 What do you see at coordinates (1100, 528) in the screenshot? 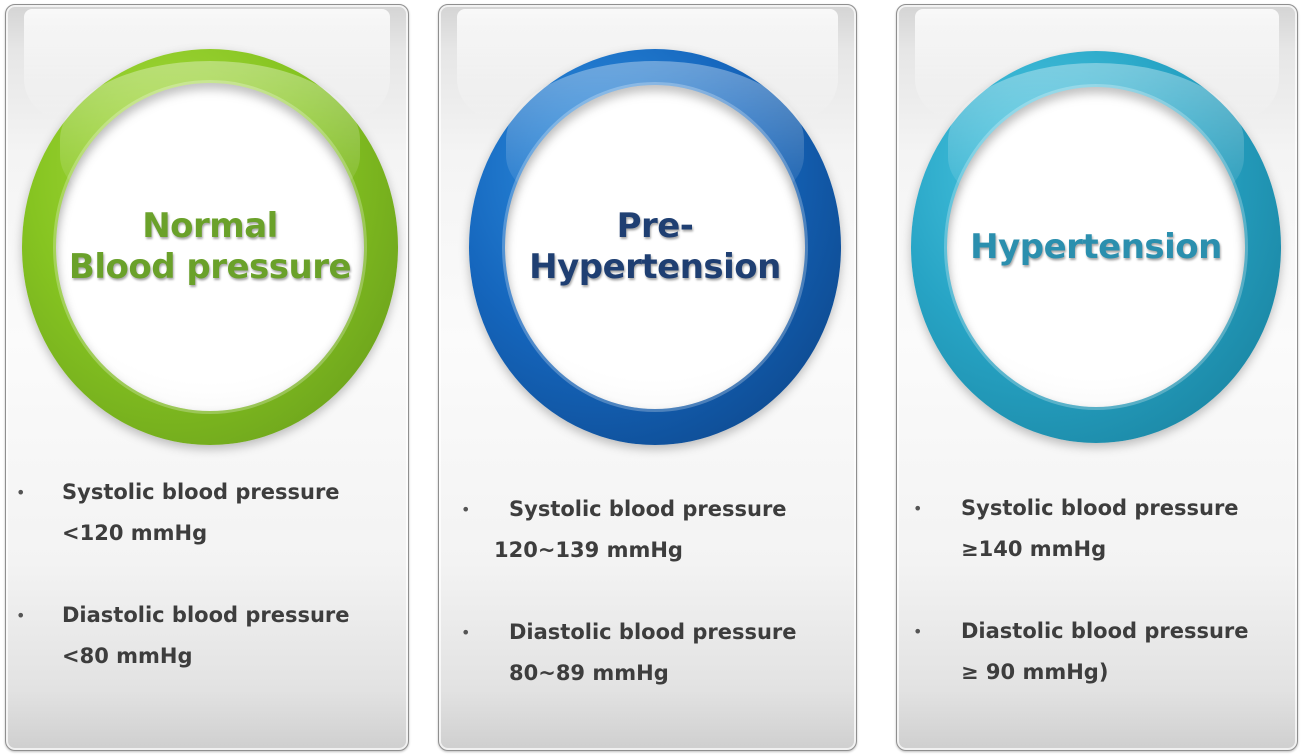
I see `bullet-text: Systolic blood pressure ≥140 mmHg` at bounding box center [1100, 528].